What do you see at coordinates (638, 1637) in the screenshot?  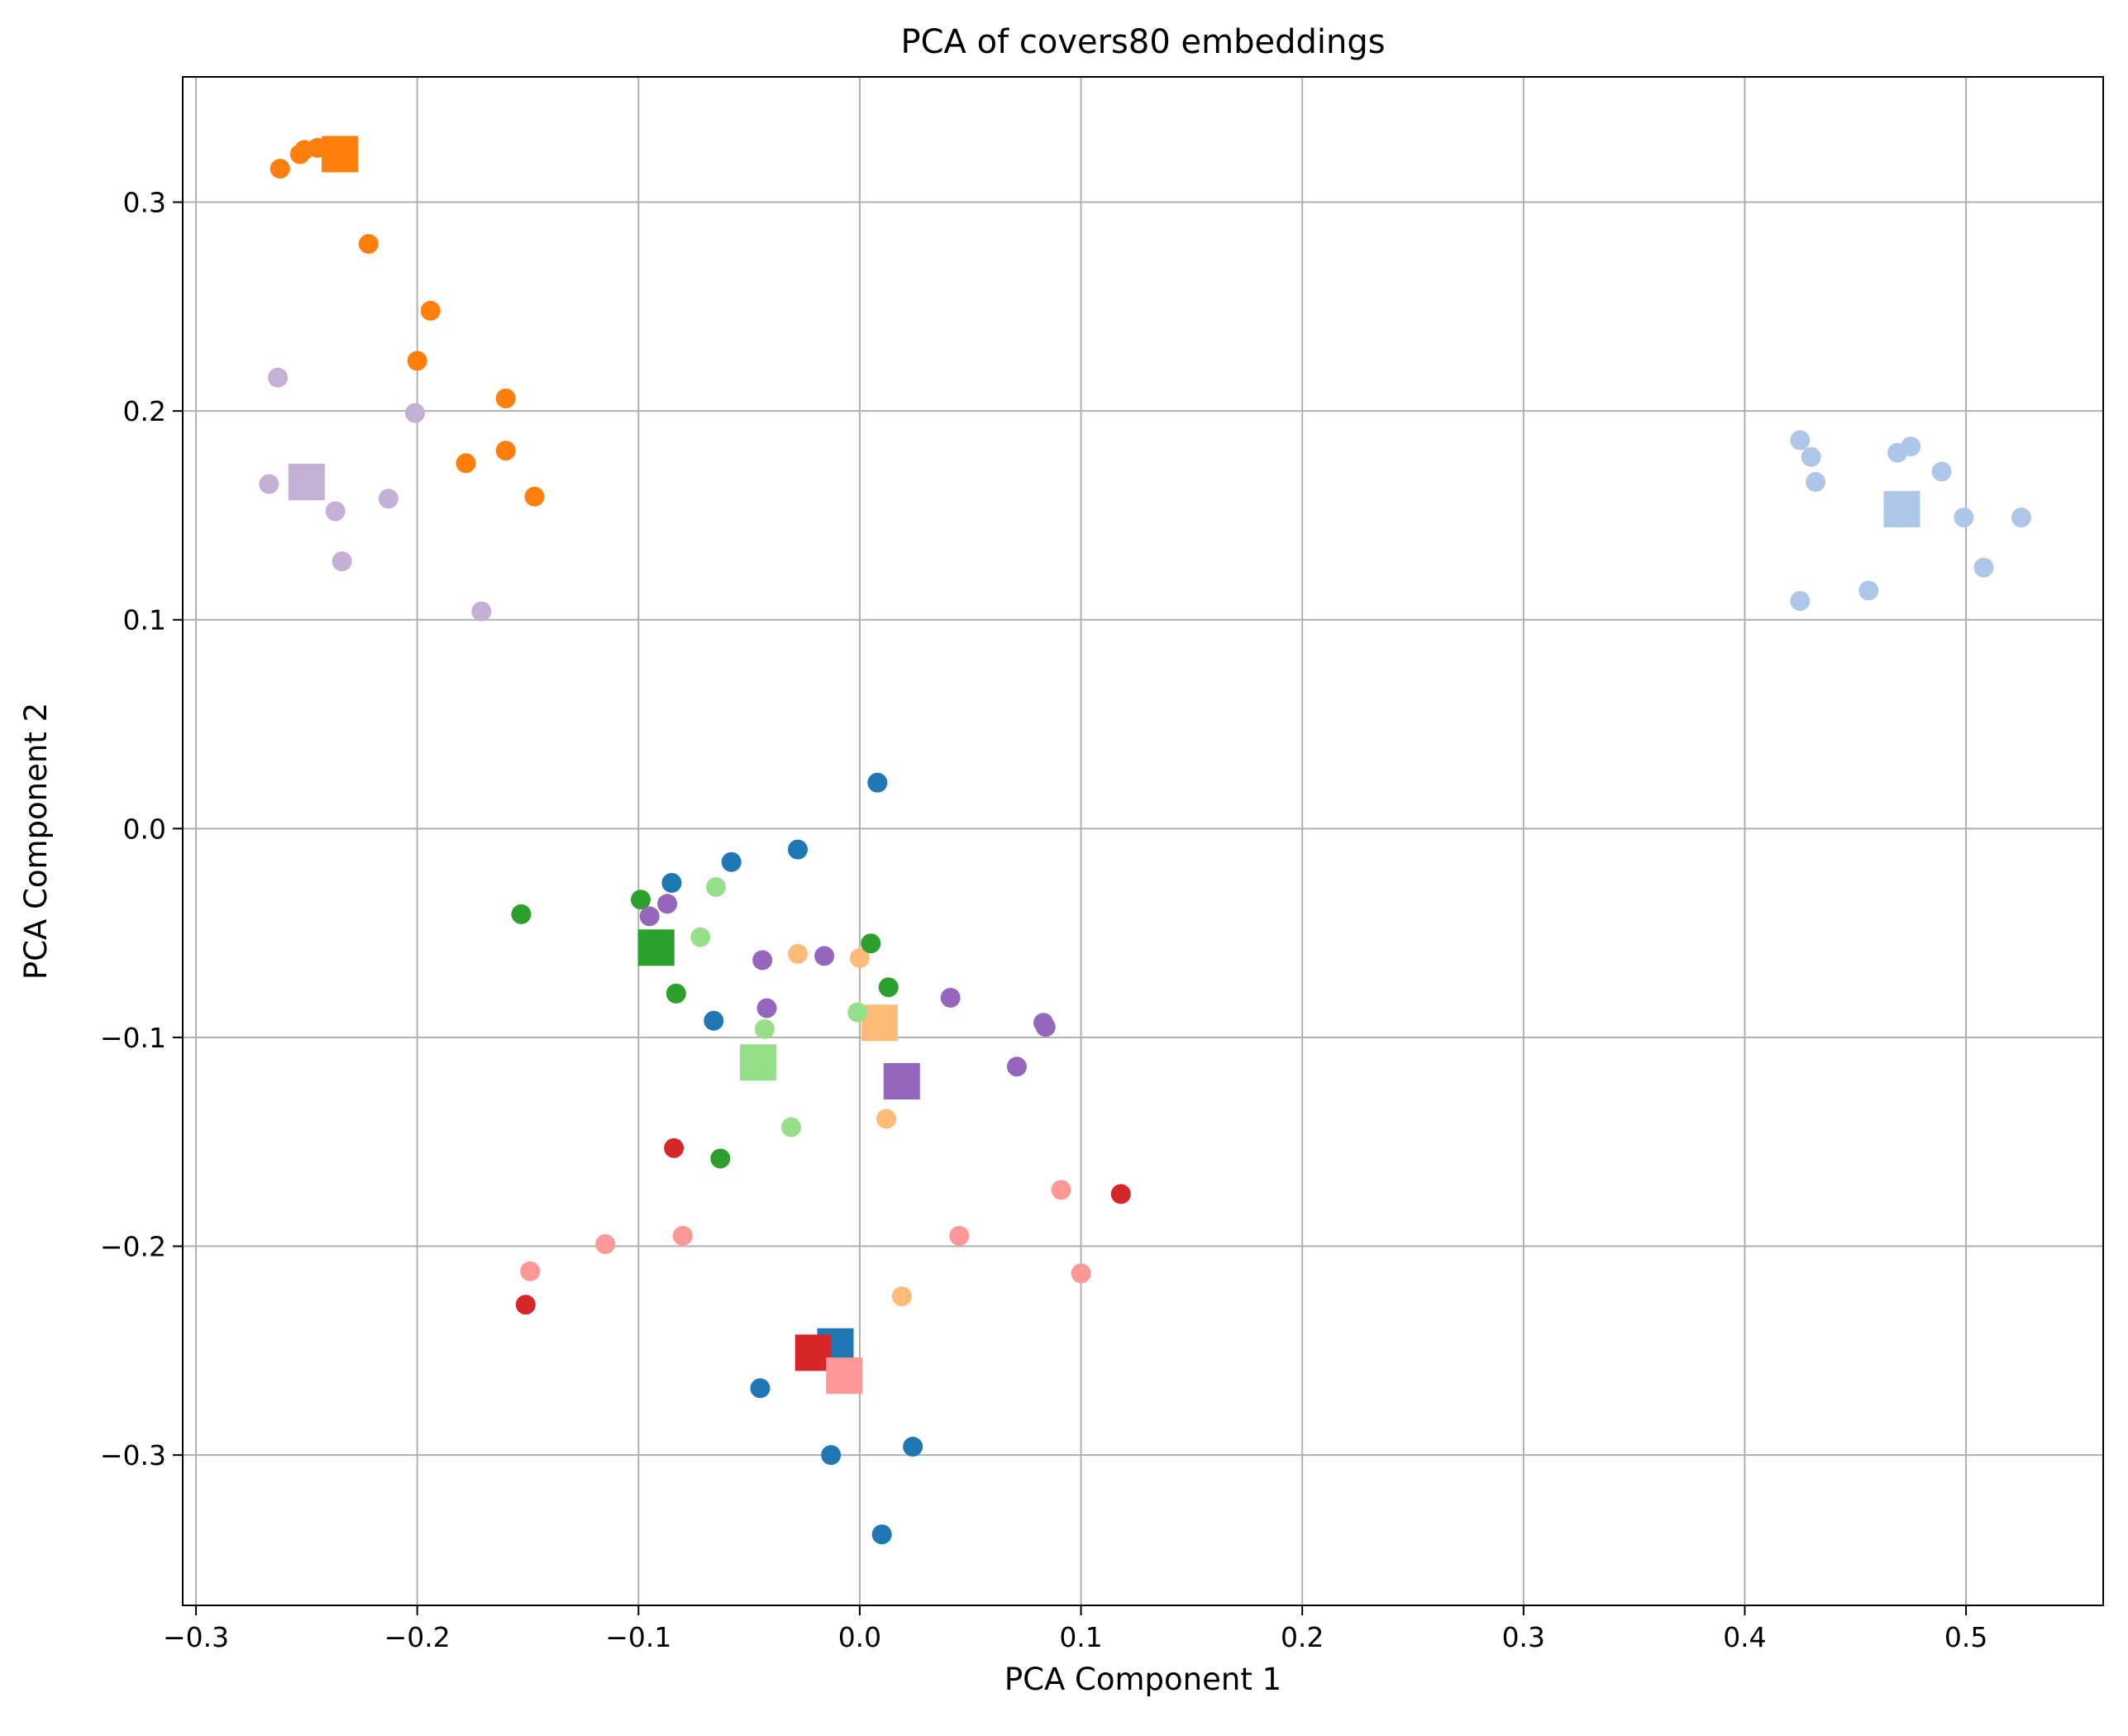 I see `x-tick-label: −0.1` at bounding box center [638, 1637].